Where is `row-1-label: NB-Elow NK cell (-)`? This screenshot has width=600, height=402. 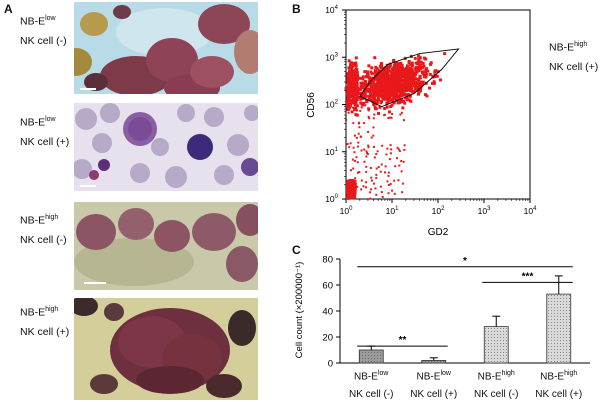 row-1-label: NB-Elow NK cell (-) is located at coordinates (43, 30).